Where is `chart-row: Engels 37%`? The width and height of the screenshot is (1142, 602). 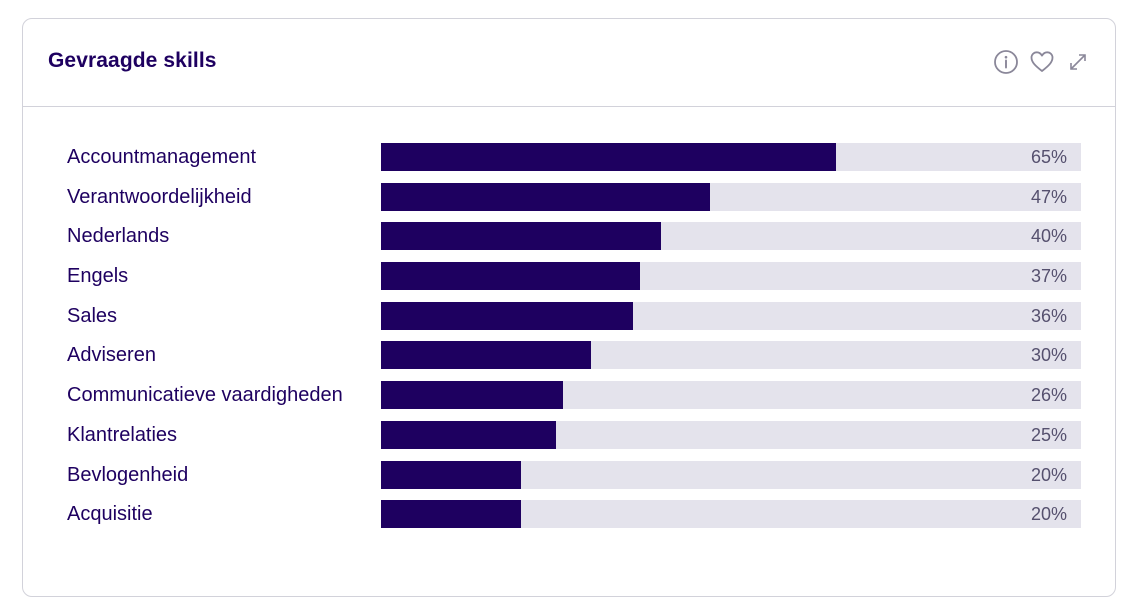 chart-row: Engels 37% is located at coordinates (569, 280).